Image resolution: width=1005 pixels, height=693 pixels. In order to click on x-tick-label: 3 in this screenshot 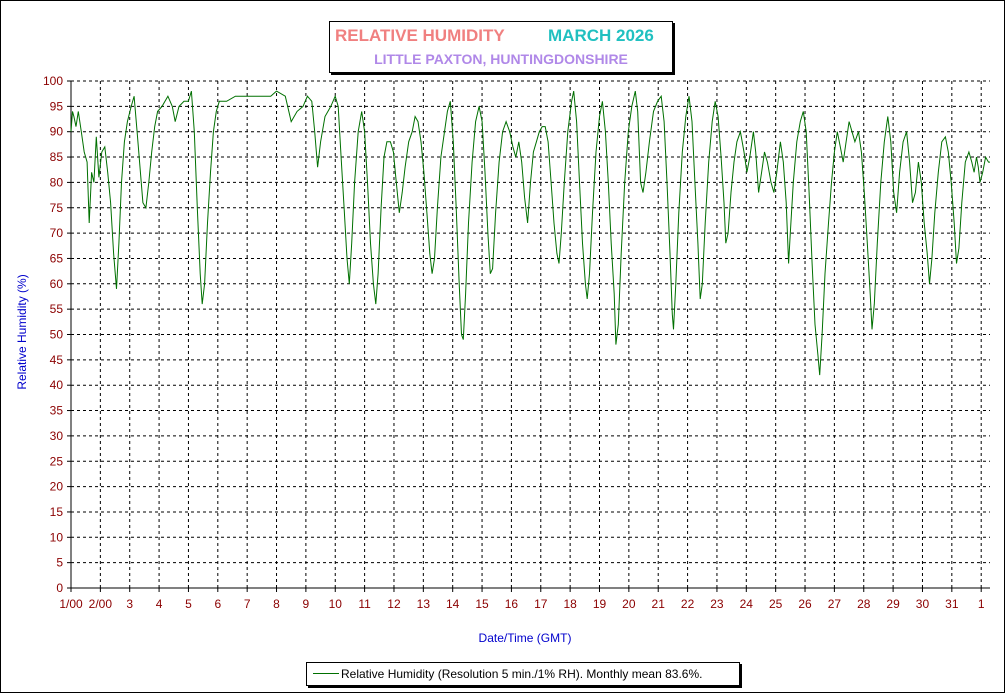, I will do `click(129, 604)`.